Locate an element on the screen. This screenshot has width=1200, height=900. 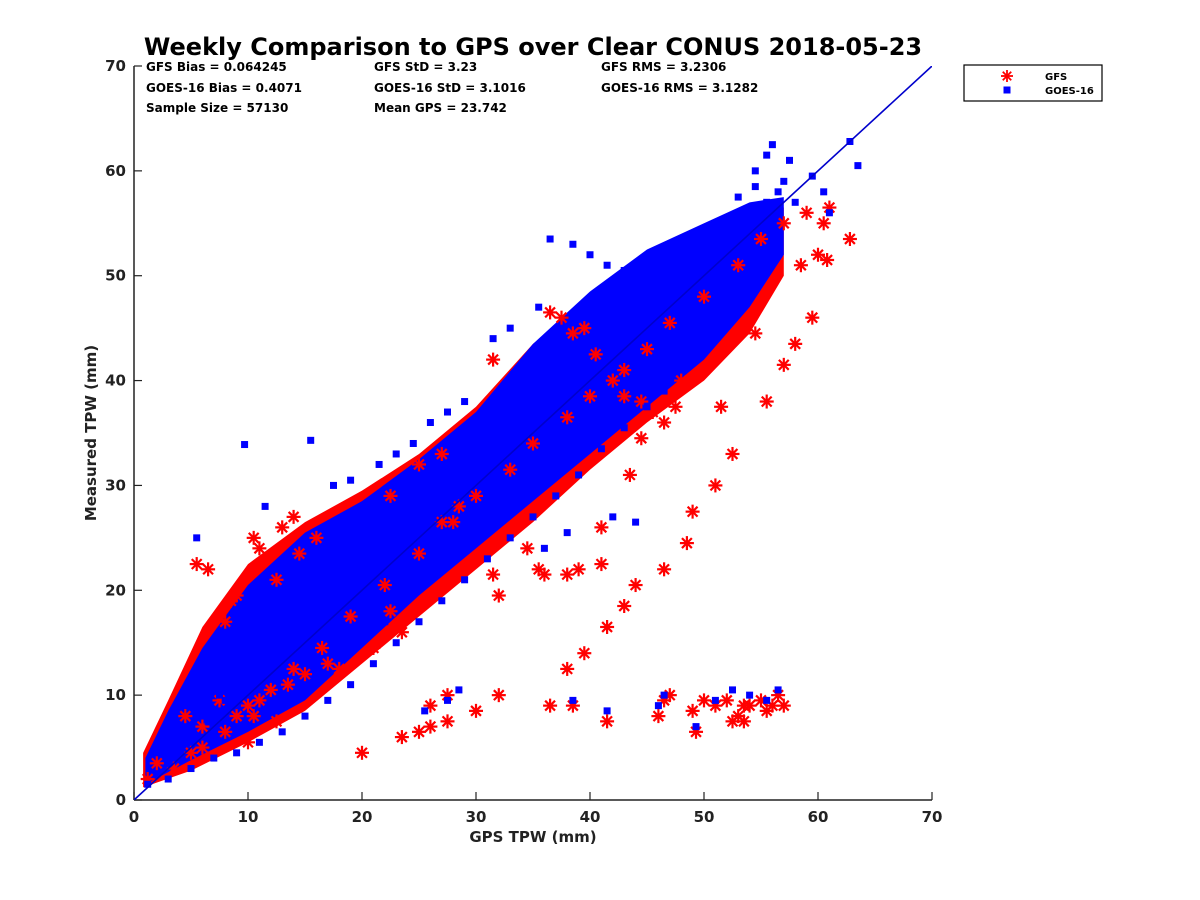
stat-line: GFS RMS = 3.2306 is located at coordinates (663, 67).